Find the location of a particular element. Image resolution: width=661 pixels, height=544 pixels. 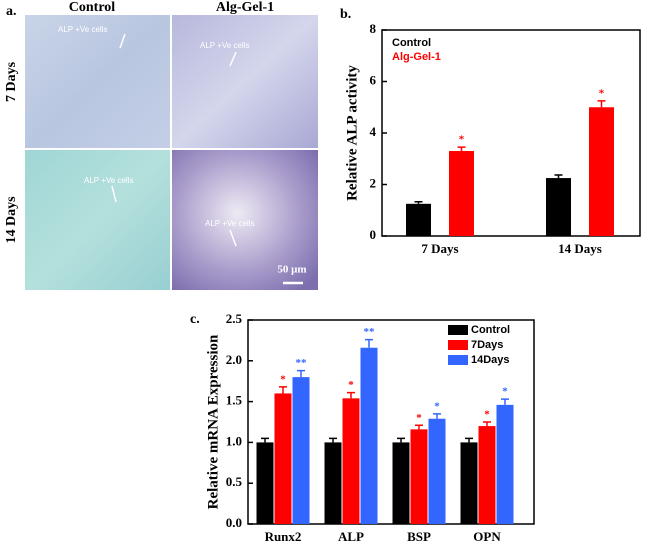

row-header: 14 Days is located at coordinates (11, 220).